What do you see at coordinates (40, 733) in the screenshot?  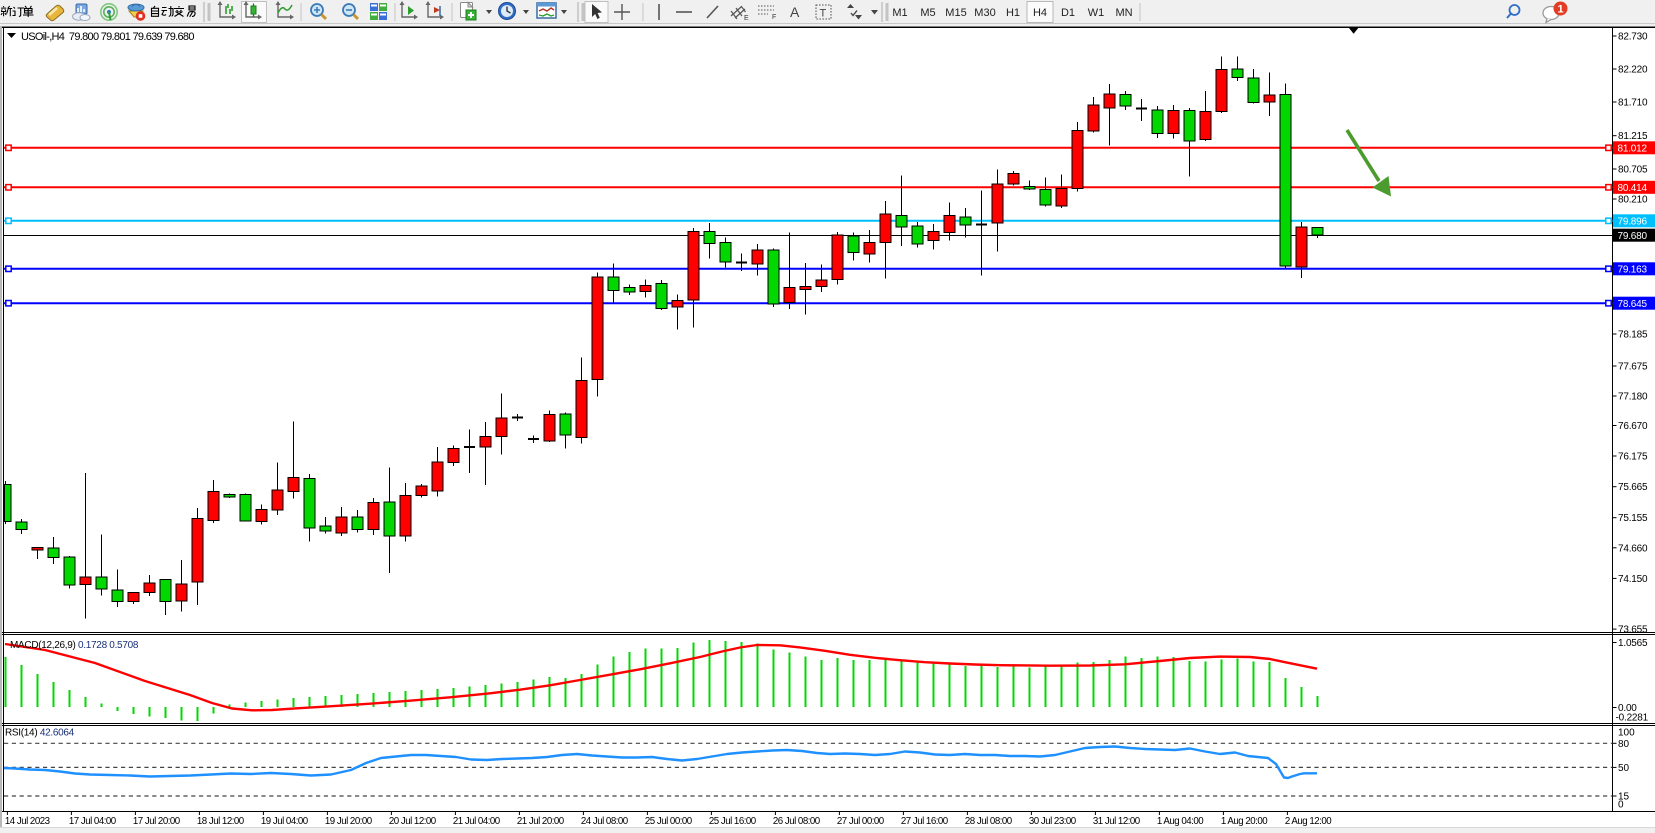 I see `svg-text: RSI(14) 42.6064` at bounding box center [40, 733].